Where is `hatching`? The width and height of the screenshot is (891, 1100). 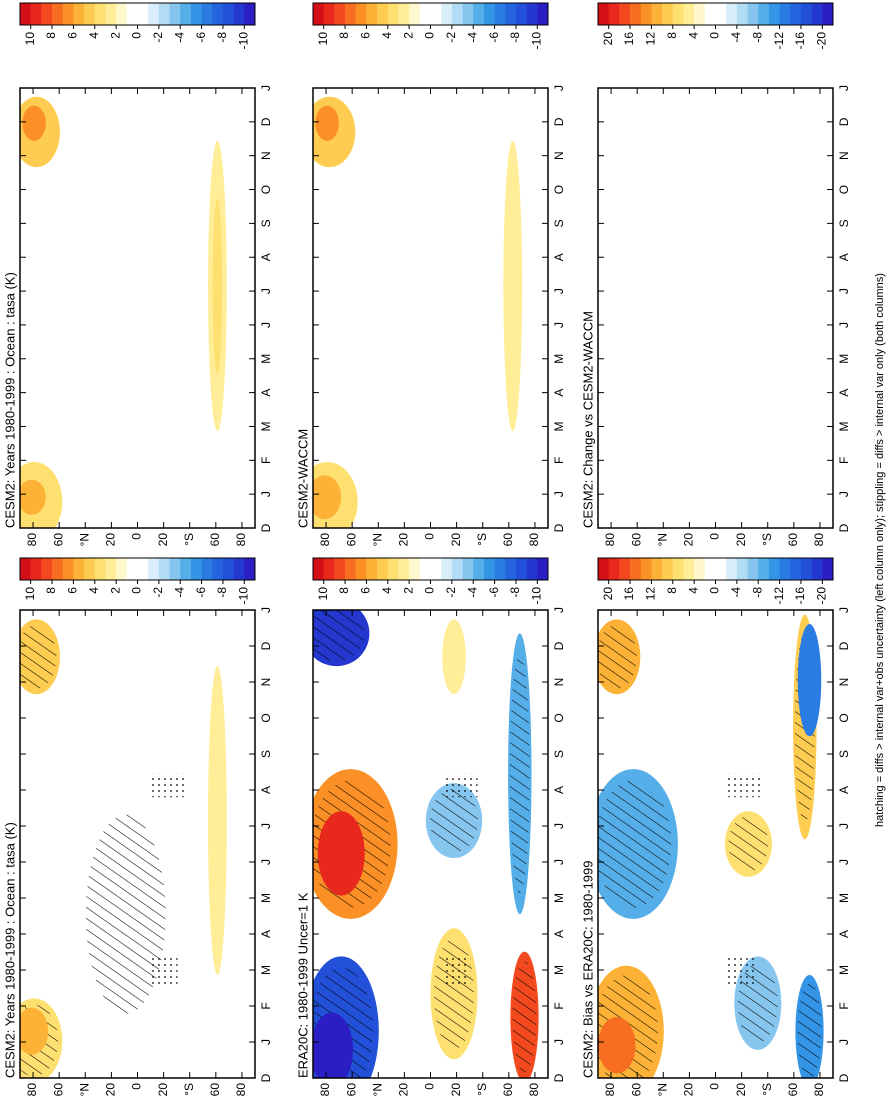 hatching is located at coordinates (524, 1017).